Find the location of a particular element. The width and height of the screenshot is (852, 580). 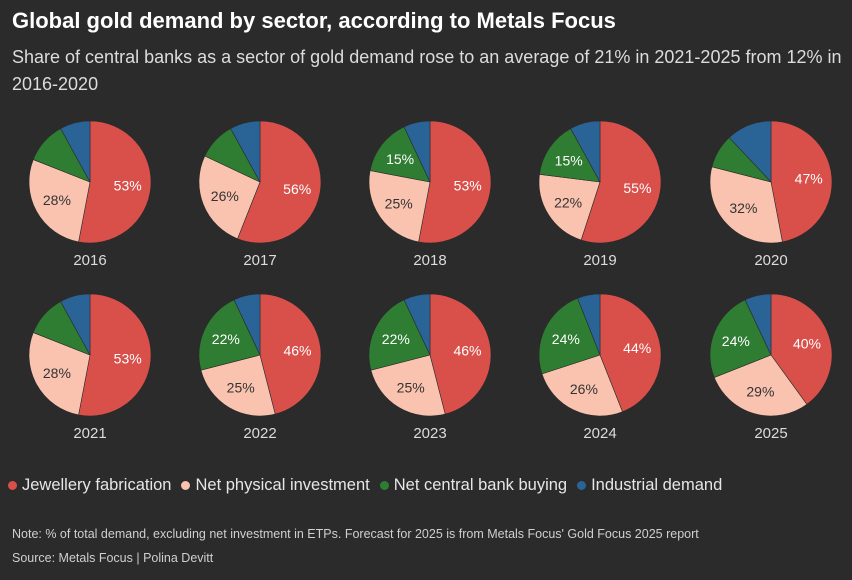

pie-2022: 46% 25% 22% 2022 is located at coordinates (260, 367).